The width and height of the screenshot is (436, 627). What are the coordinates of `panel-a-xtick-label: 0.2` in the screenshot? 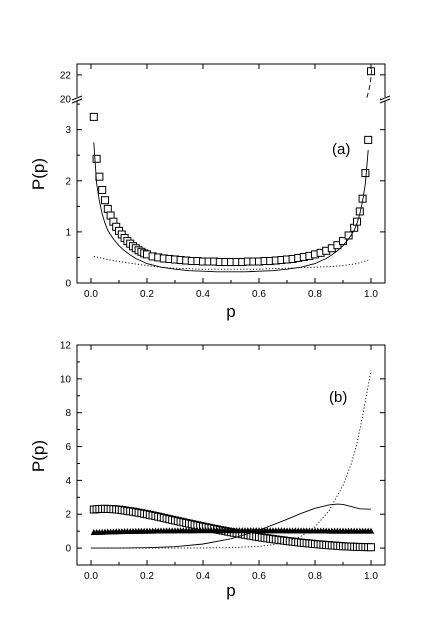 It's located at (147, 294).